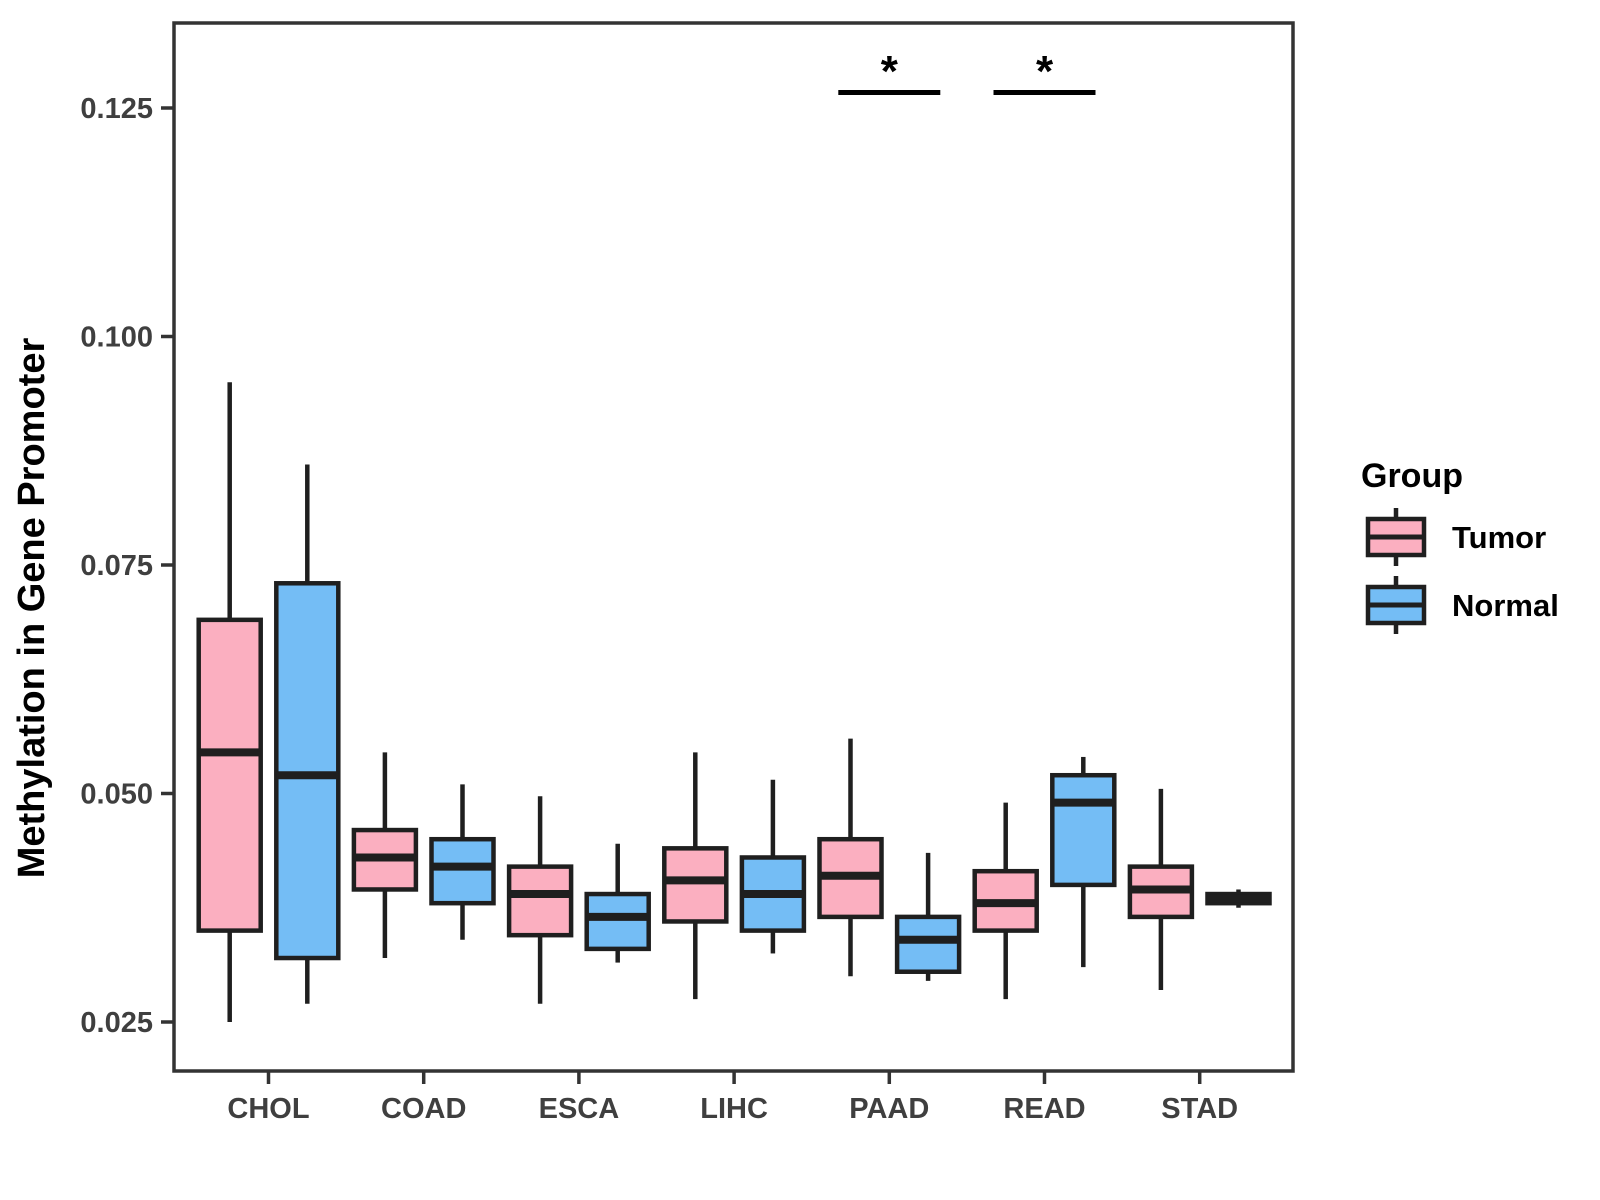 The height and width of the screenshot is (1200, 1600). I want to click on x-tick-label-coad: COAD, so click(423, 1109).